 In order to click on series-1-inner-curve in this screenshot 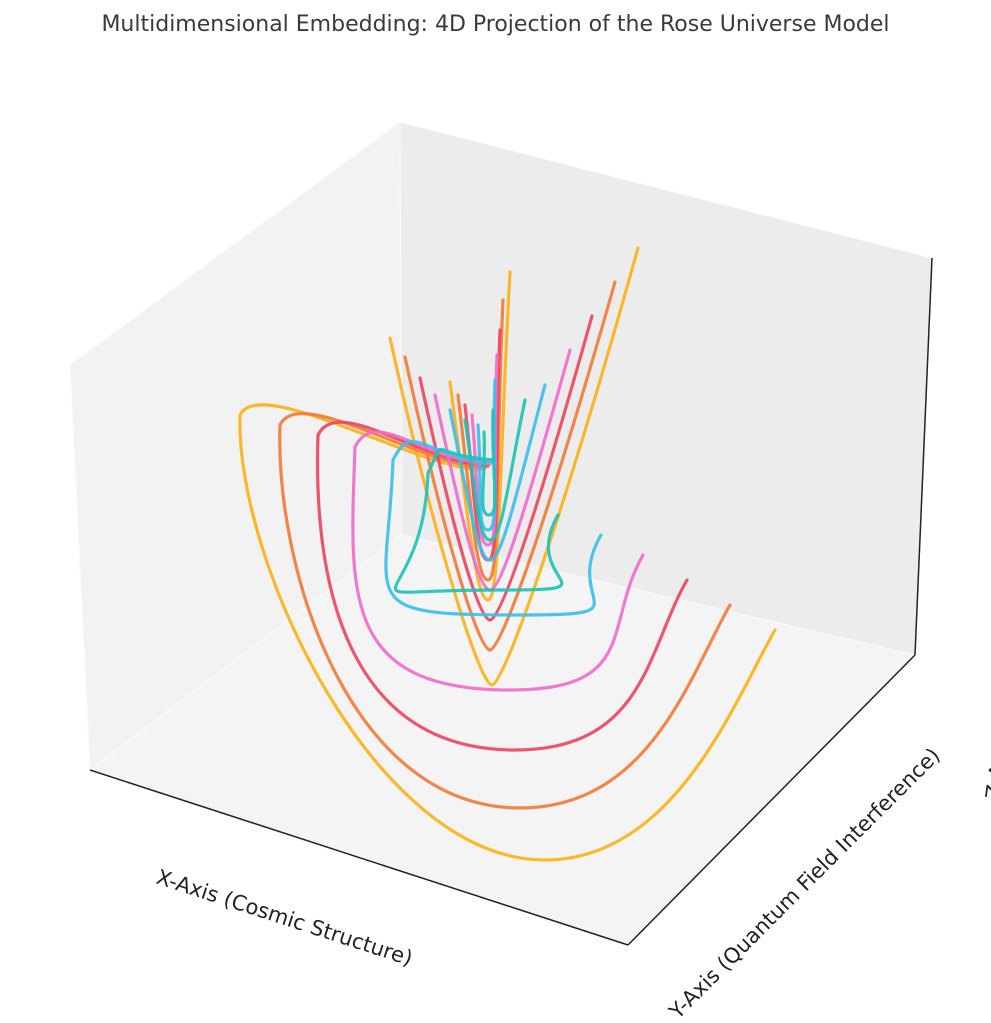, I will do `click(480, 436)`.